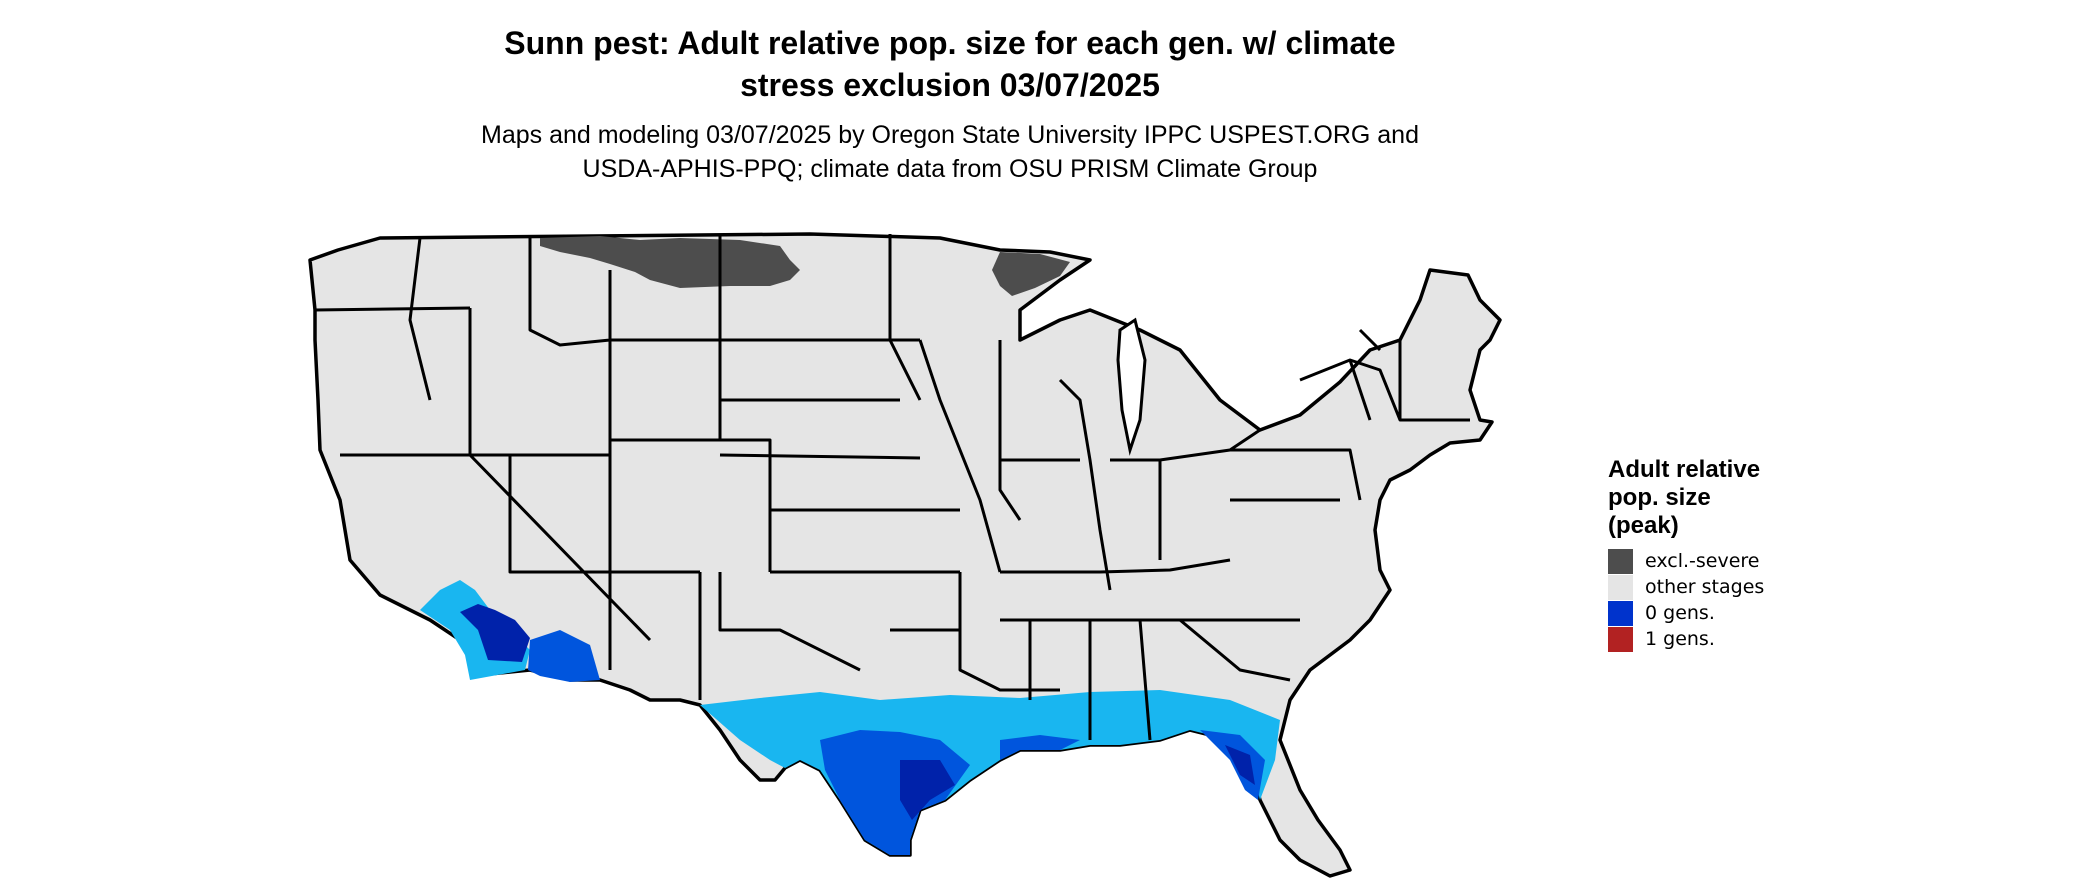 The width and height of the screenshot is (2100, 892). I want to click on gen-zone-gulf-light, so click(990, 772).